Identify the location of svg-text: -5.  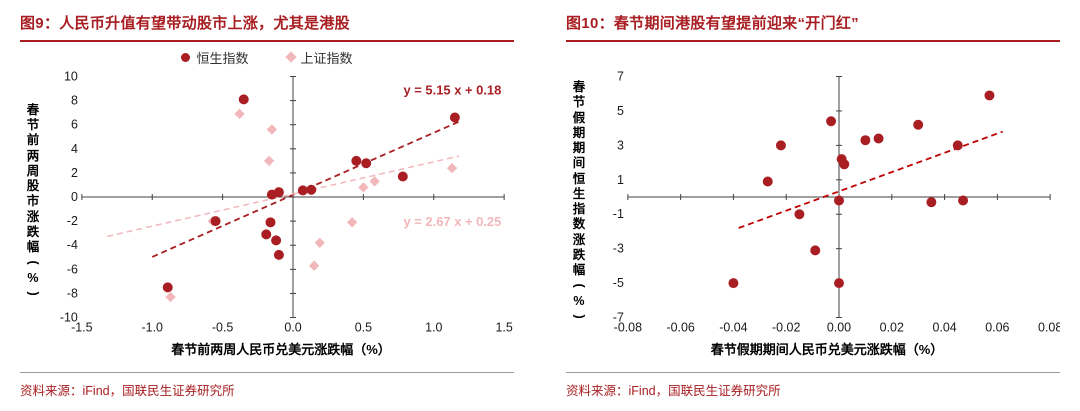
(618, 283).